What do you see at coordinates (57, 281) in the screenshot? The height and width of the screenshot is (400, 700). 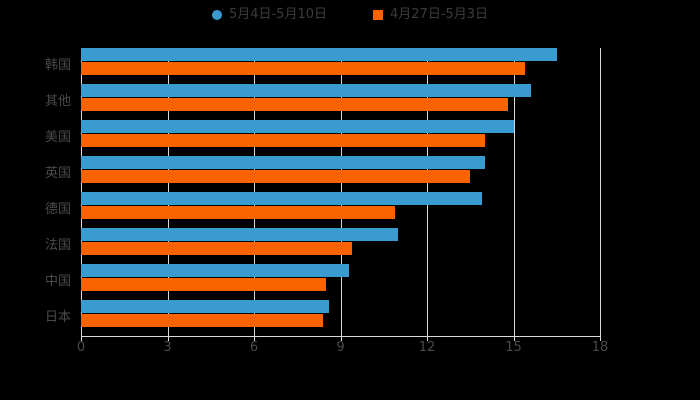 I see `y-axis-label: 中国` at bounding box center [57, 281].